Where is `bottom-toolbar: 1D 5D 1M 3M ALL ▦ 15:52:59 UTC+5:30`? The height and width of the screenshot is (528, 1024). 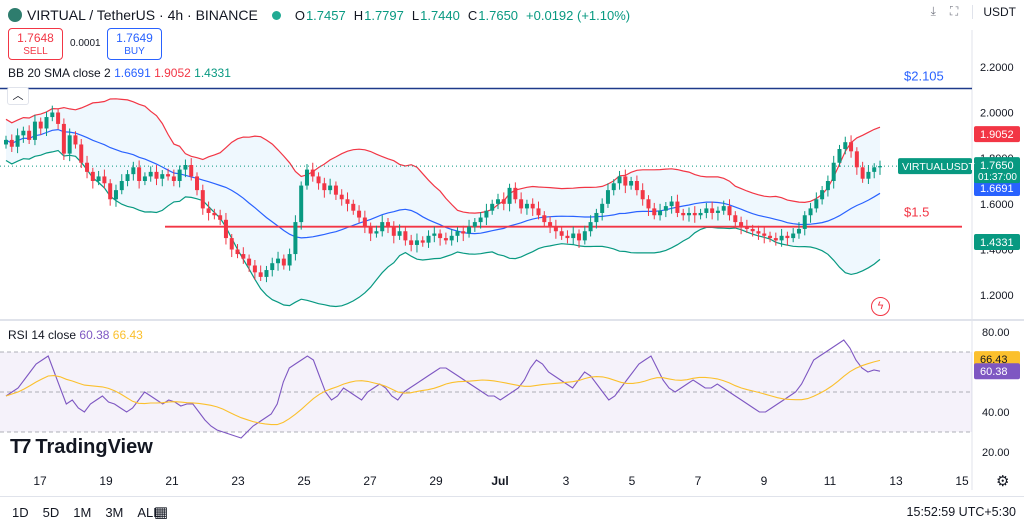
bottom-toolbar: 1D 5D 1M 3M ALL ▦ 15:52:59 UTC+5:30 is located at coordinates (512, 512).